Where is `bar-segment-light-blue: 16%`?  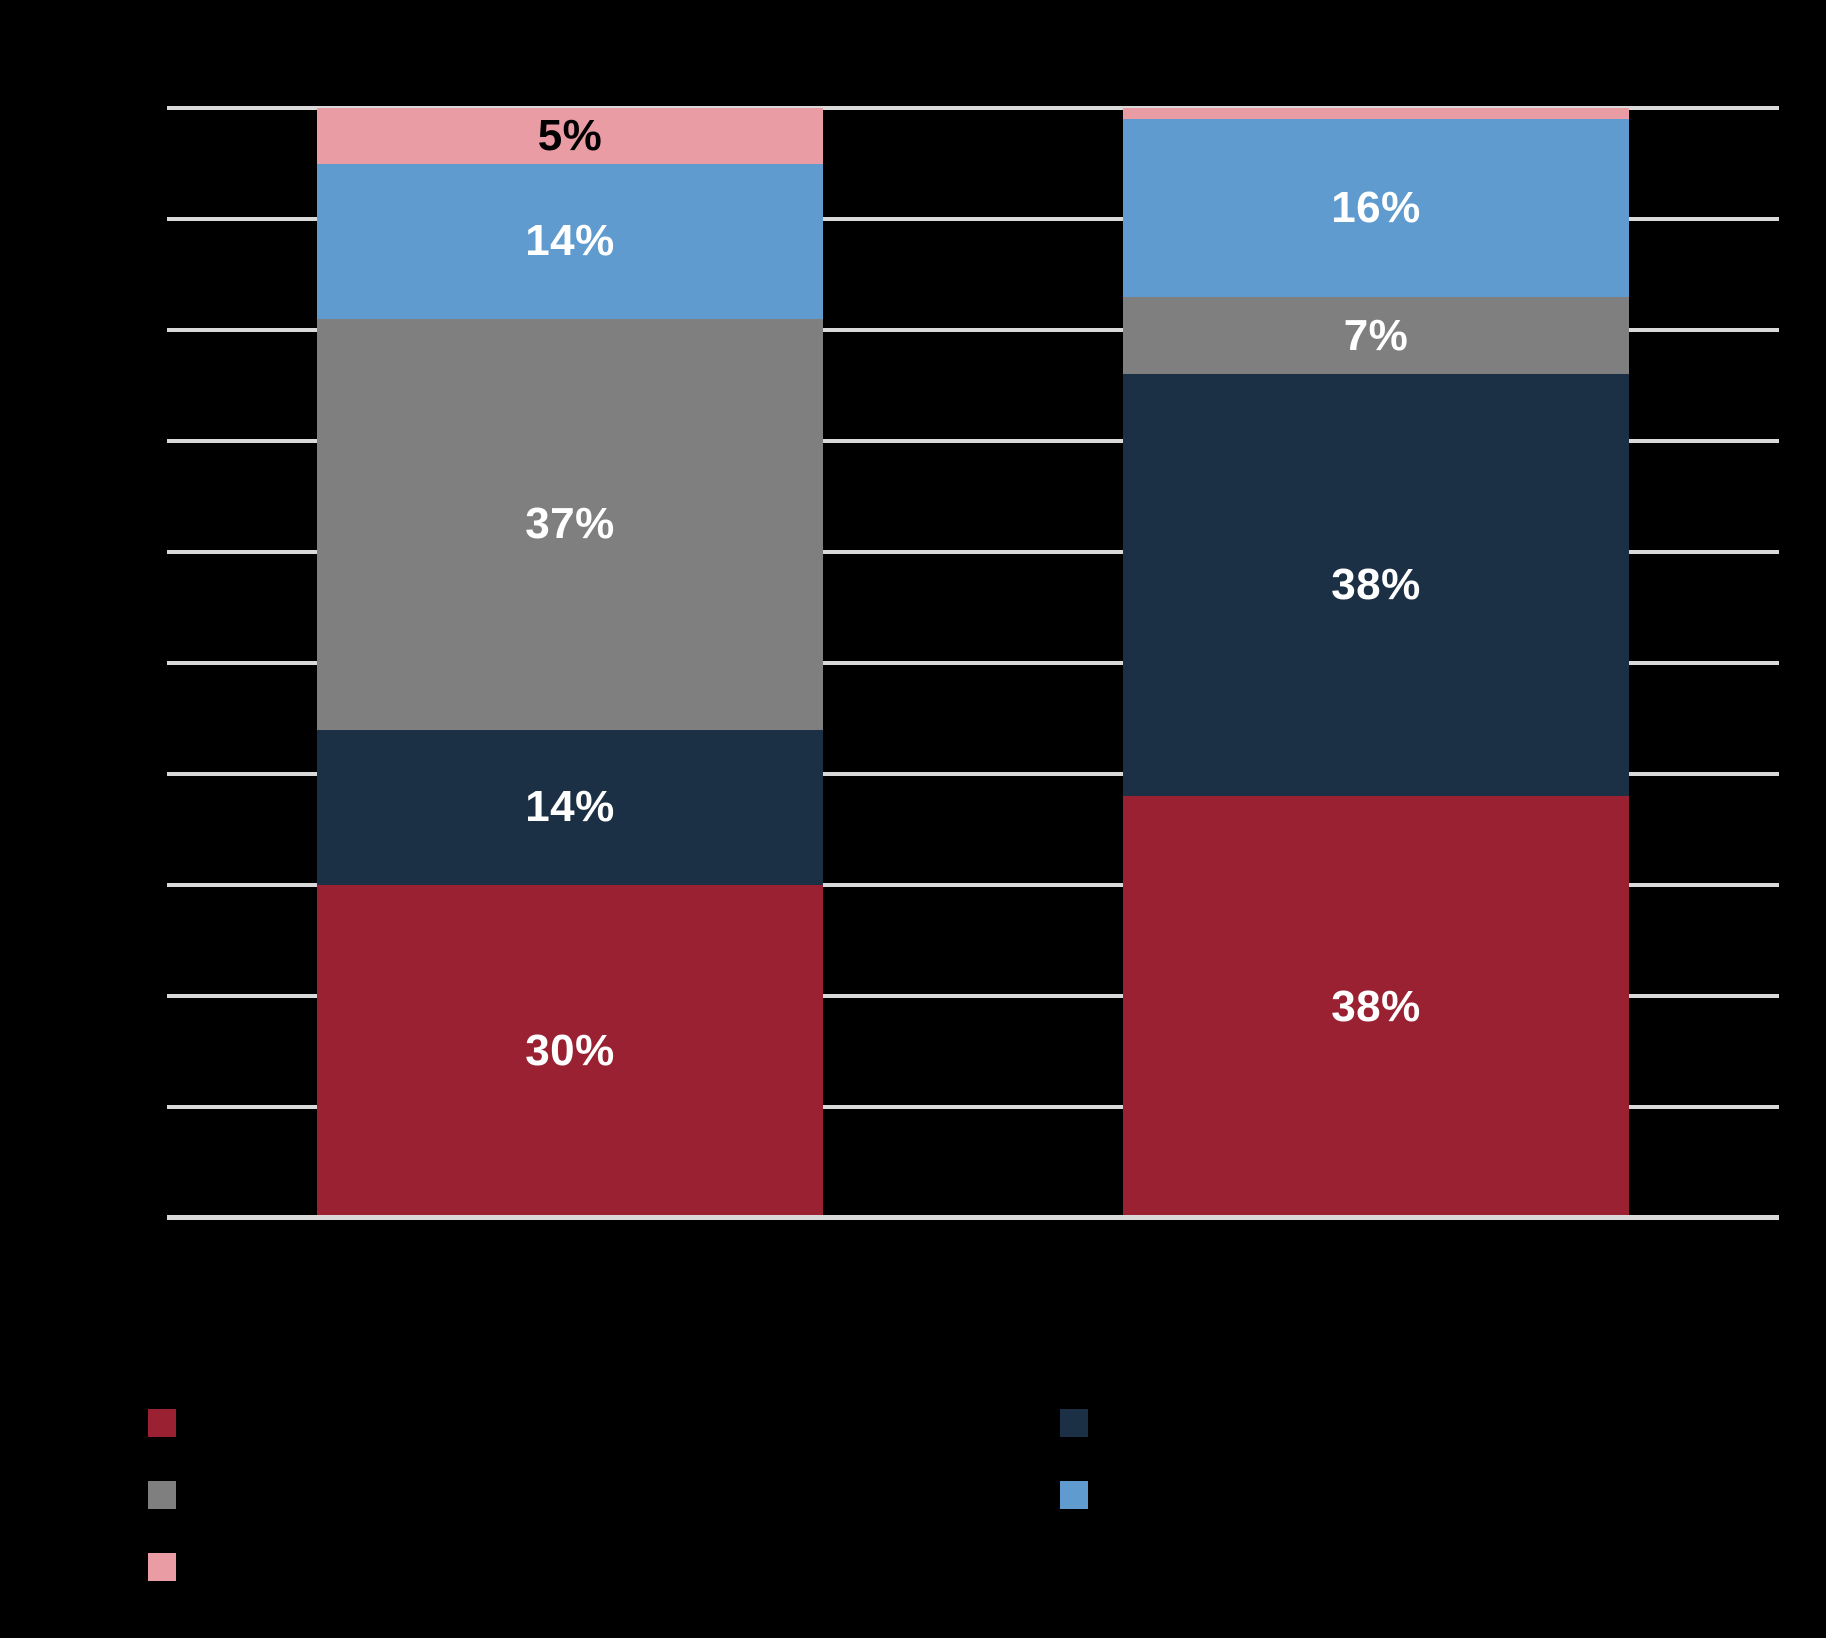 bar-segment-light-blue: 16% is located at coordinates (1376, 208).